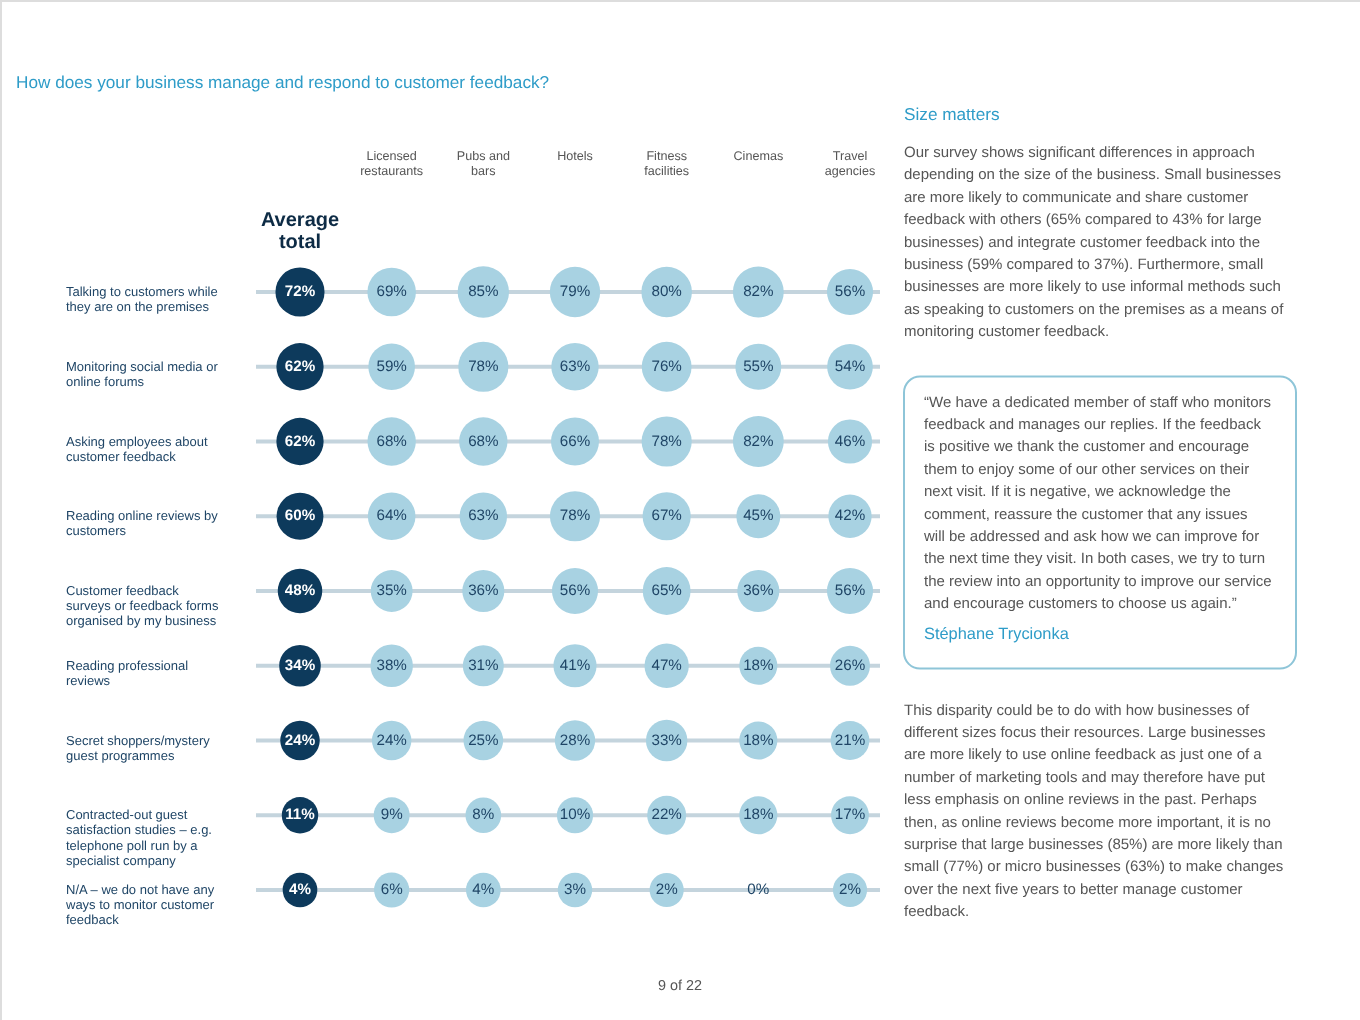 The height and width of the screenshot is (1020, 1360). What do you see at coordinates (300, 232) in the screenshot?
I see `x-tick-label: Average total` at bounding box center [300, 232].